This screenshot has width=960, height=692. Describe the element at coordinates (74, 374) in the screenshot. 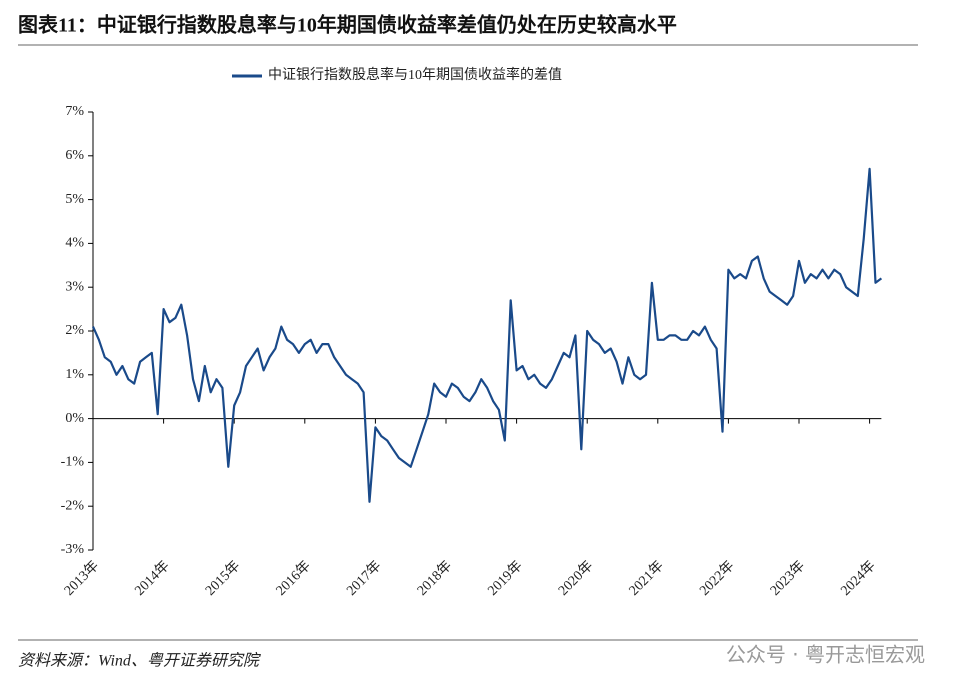

I see `y-tick-label: 1%` at that location.